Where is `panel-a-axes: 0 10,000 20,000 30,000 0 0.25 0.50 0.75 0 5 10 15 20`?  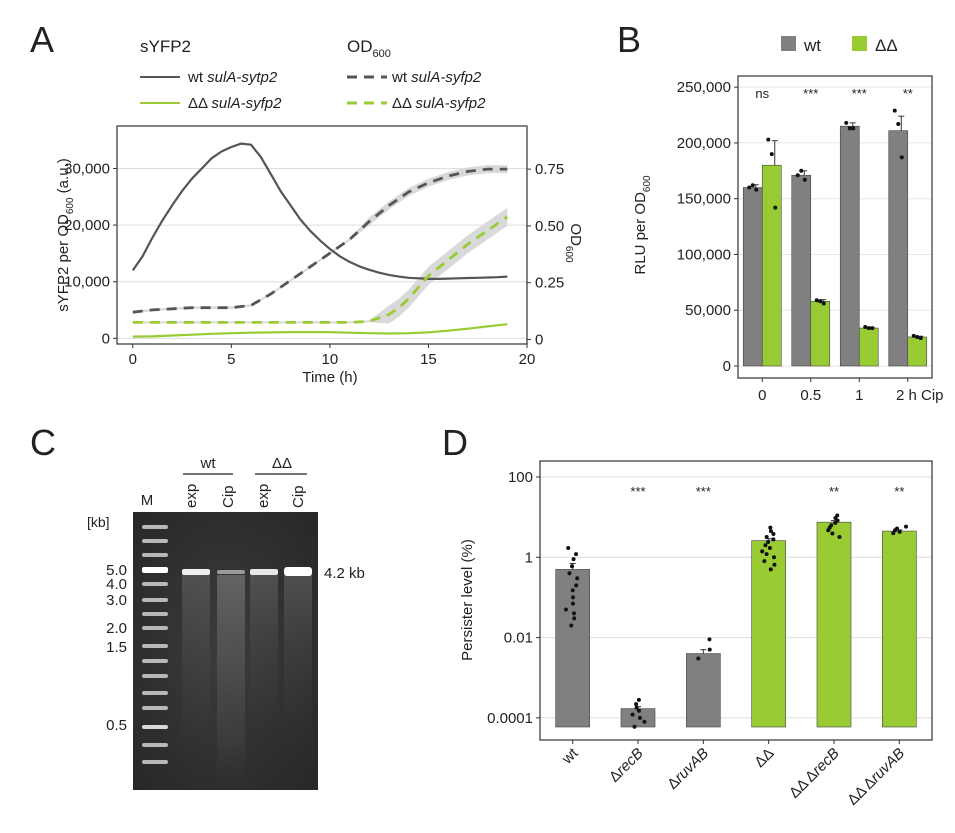 panel-a-axes: 0 10,000 20,000 30,000 0 0.25 0.50 0.75 0 5 10 15 20 is located at coordinates (314, 264).